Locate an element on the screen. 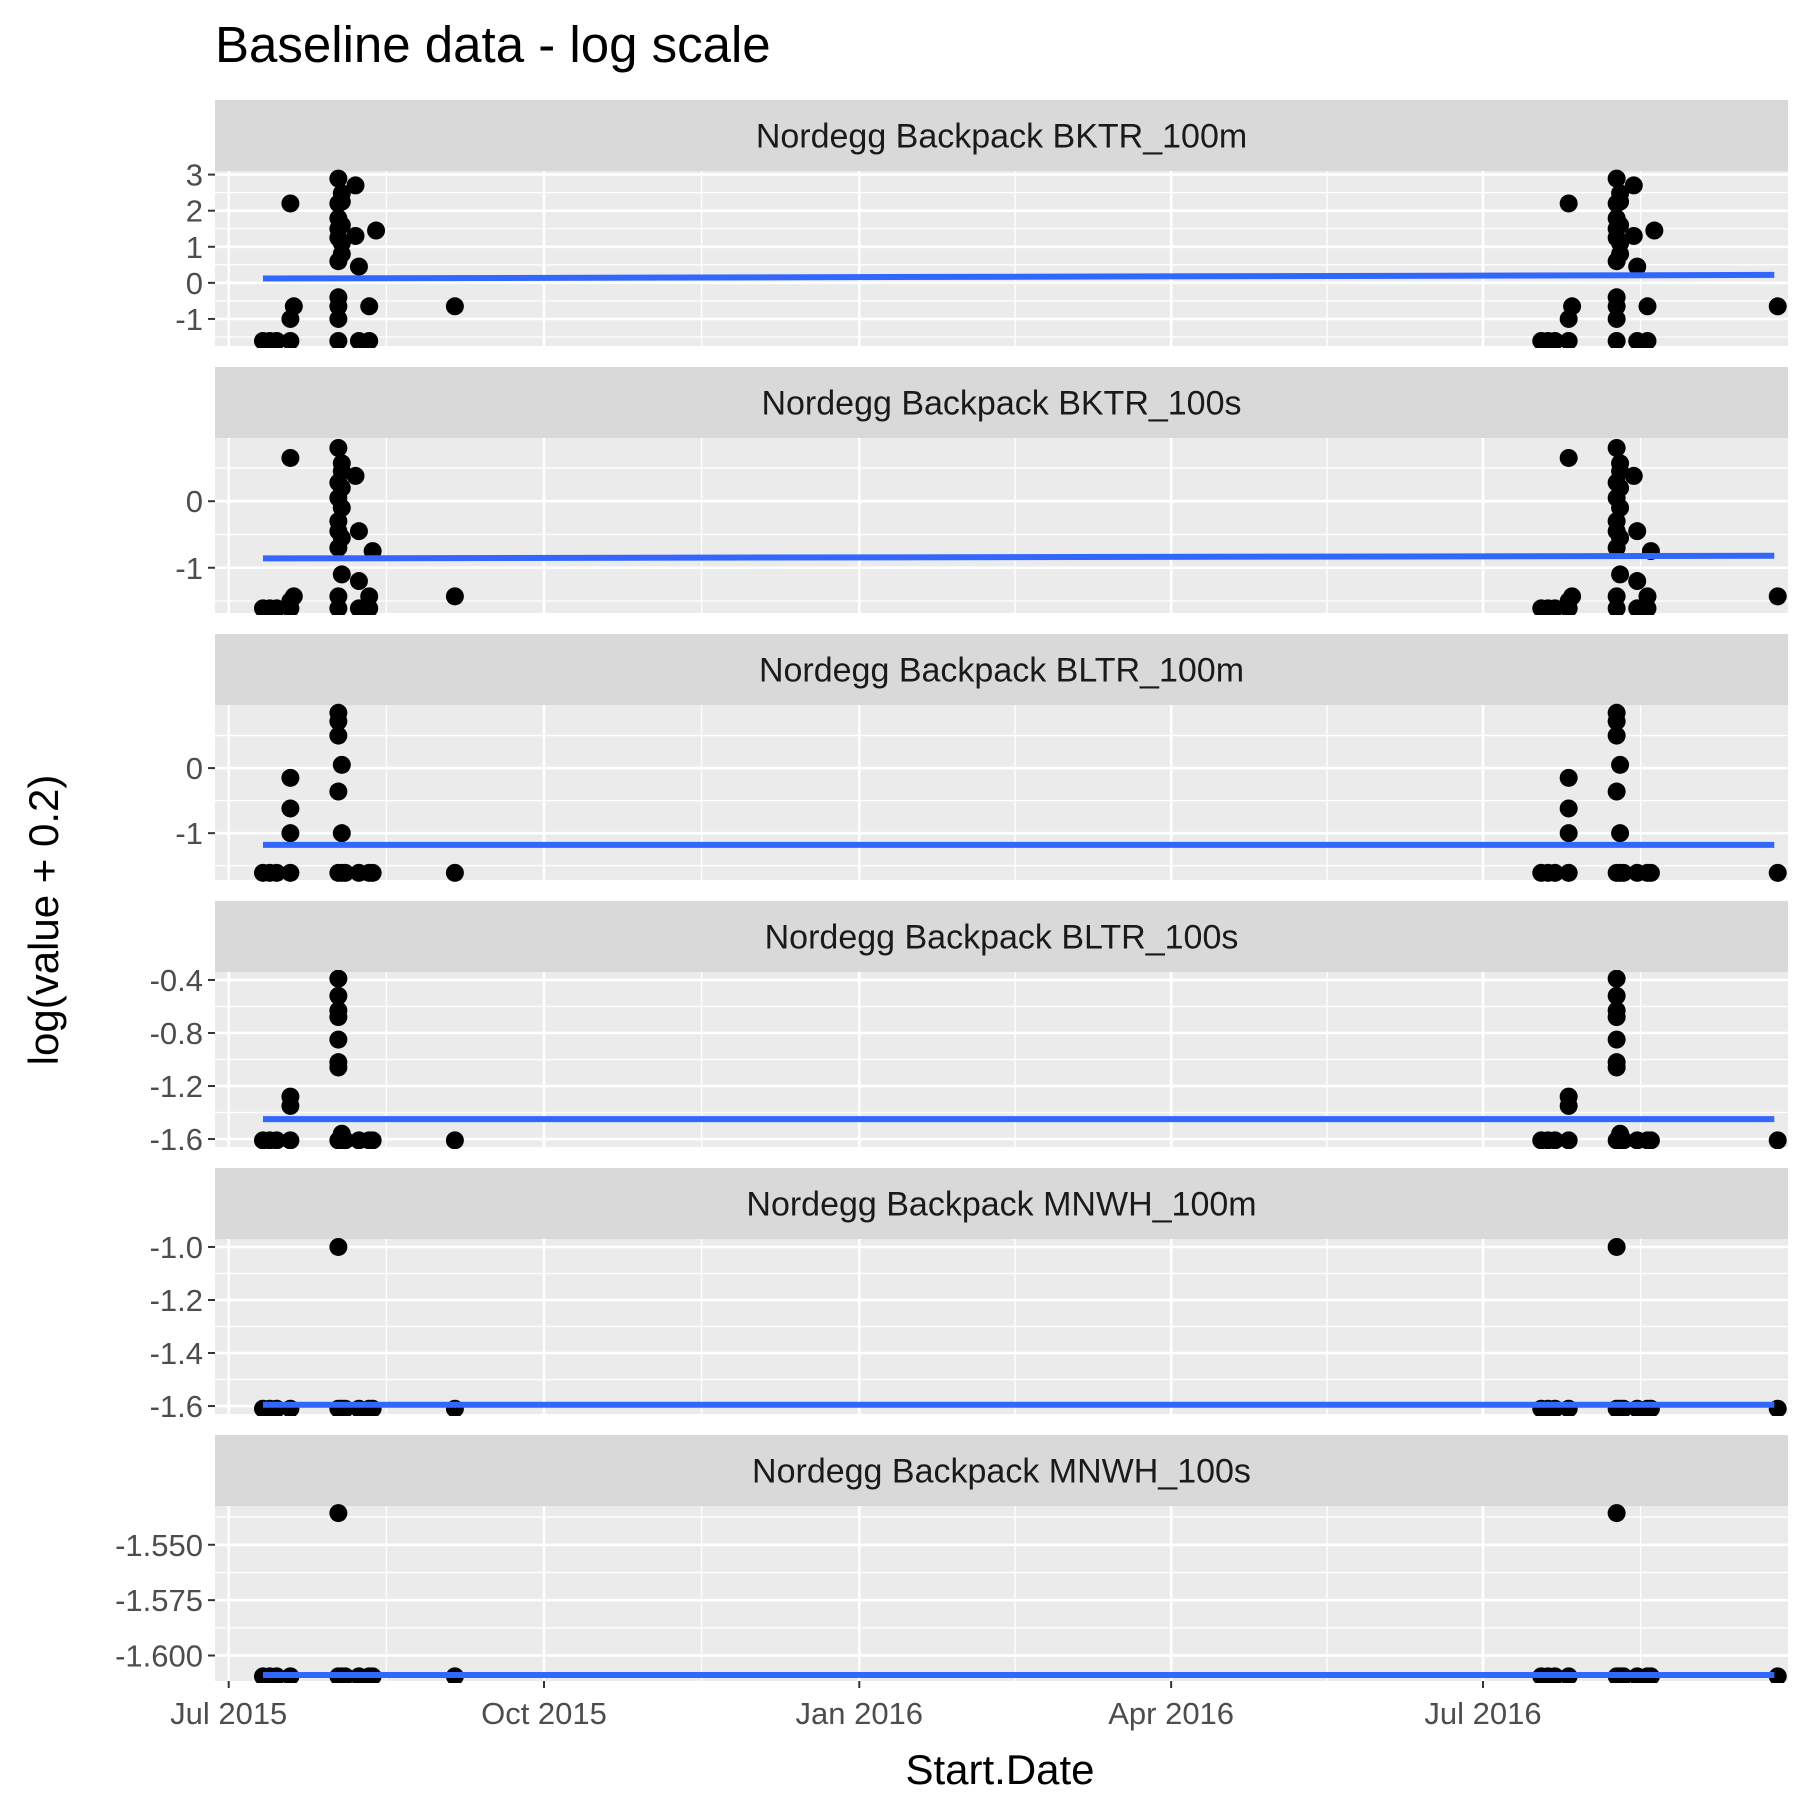 The image size is (1800, 1800). x-tick-label: Jul 2016 is located at coordinates (1482, 1713).